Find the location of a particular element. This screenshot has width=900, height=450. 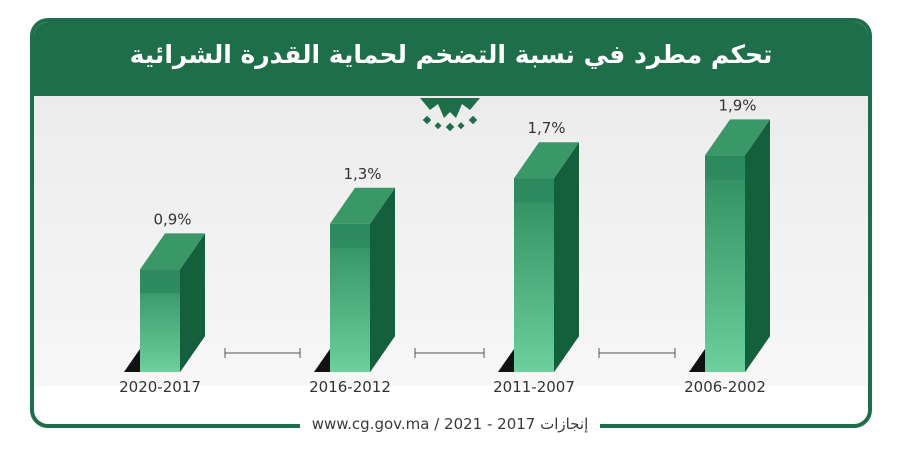

bar-2006-2002 is located at coordinates (729, 246).